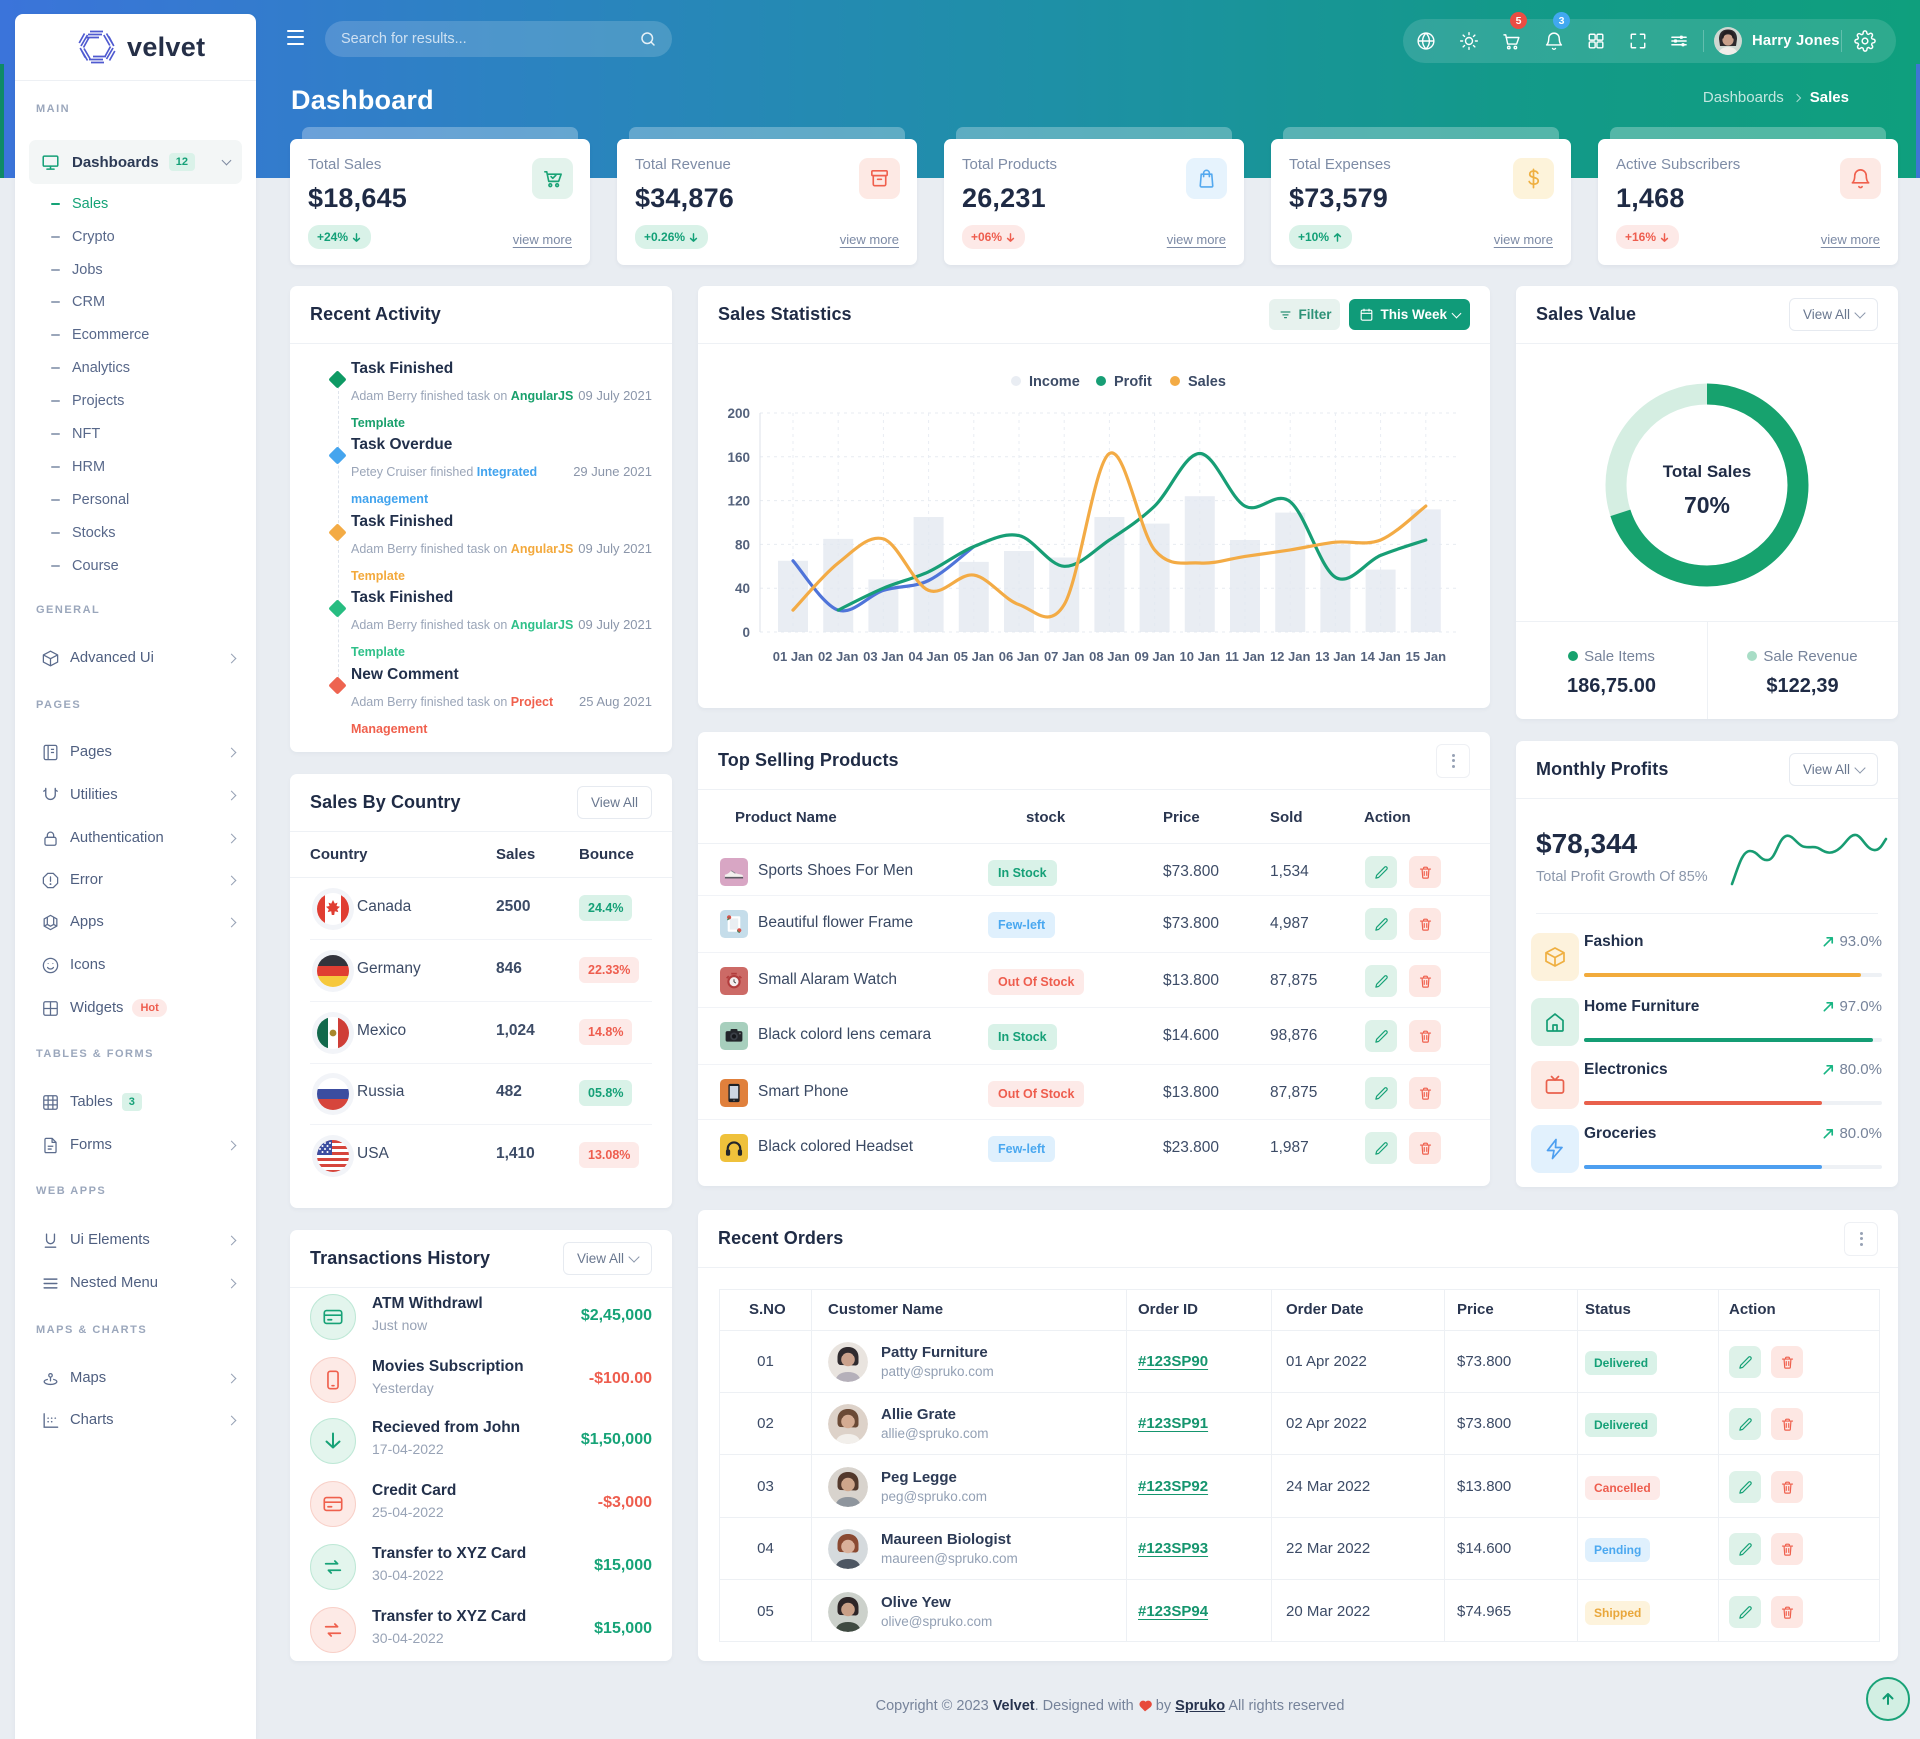 The width and height of the screenshot is (1920, 1739). Describe the element at coordinates (738, 457) in the screenshot. I see `svg-text: 160` at that location.